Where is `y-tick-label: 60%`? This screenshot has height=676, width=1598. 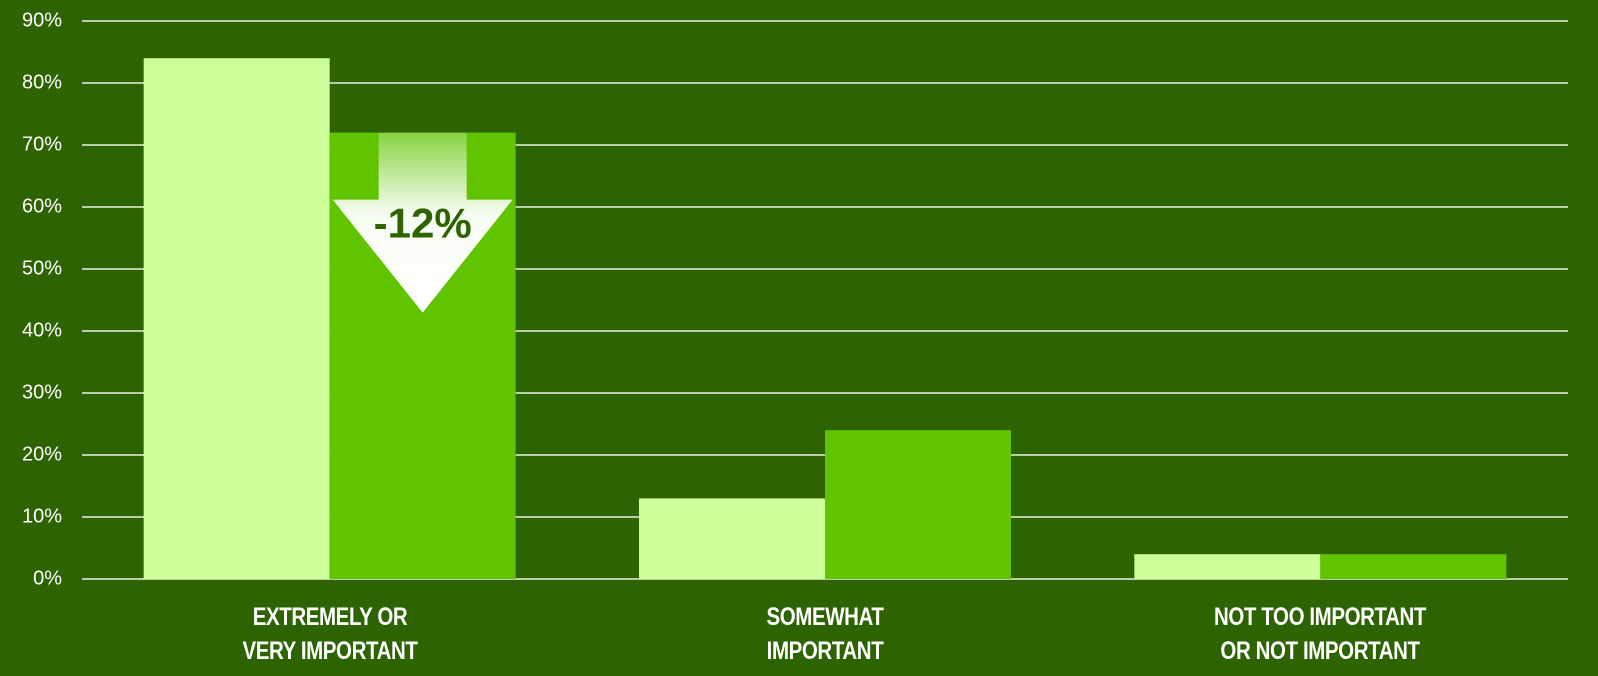
y-tick-label: 60% is located at coordinates (42, 206).